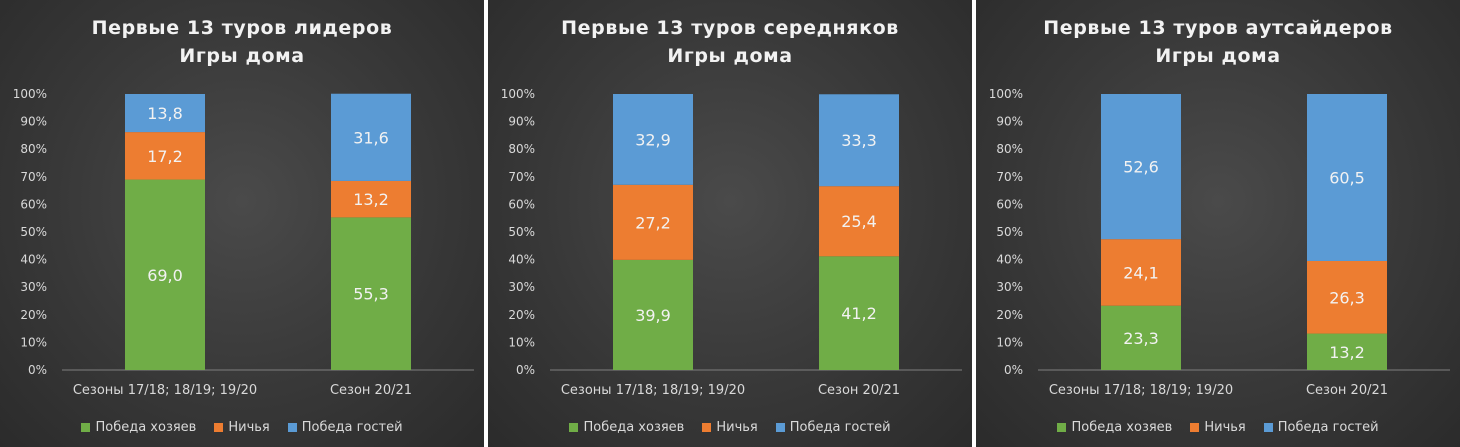 The height and width of the screenshot is (447, 1460). I want to click on data-label: 26,3, so click(1347, 297).